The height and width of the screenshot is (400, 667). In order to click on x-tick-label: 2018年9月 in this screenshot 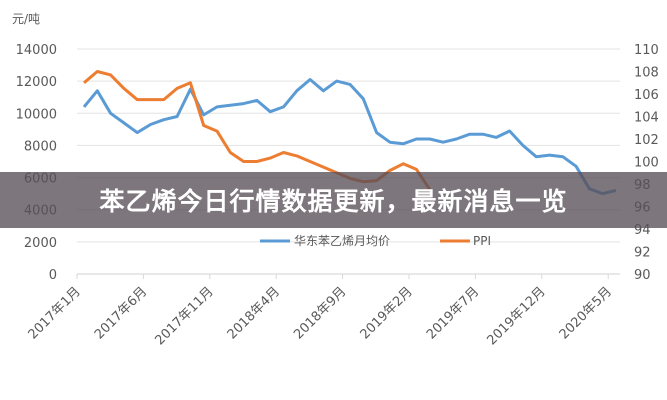, I will do `click(320, 313)`.